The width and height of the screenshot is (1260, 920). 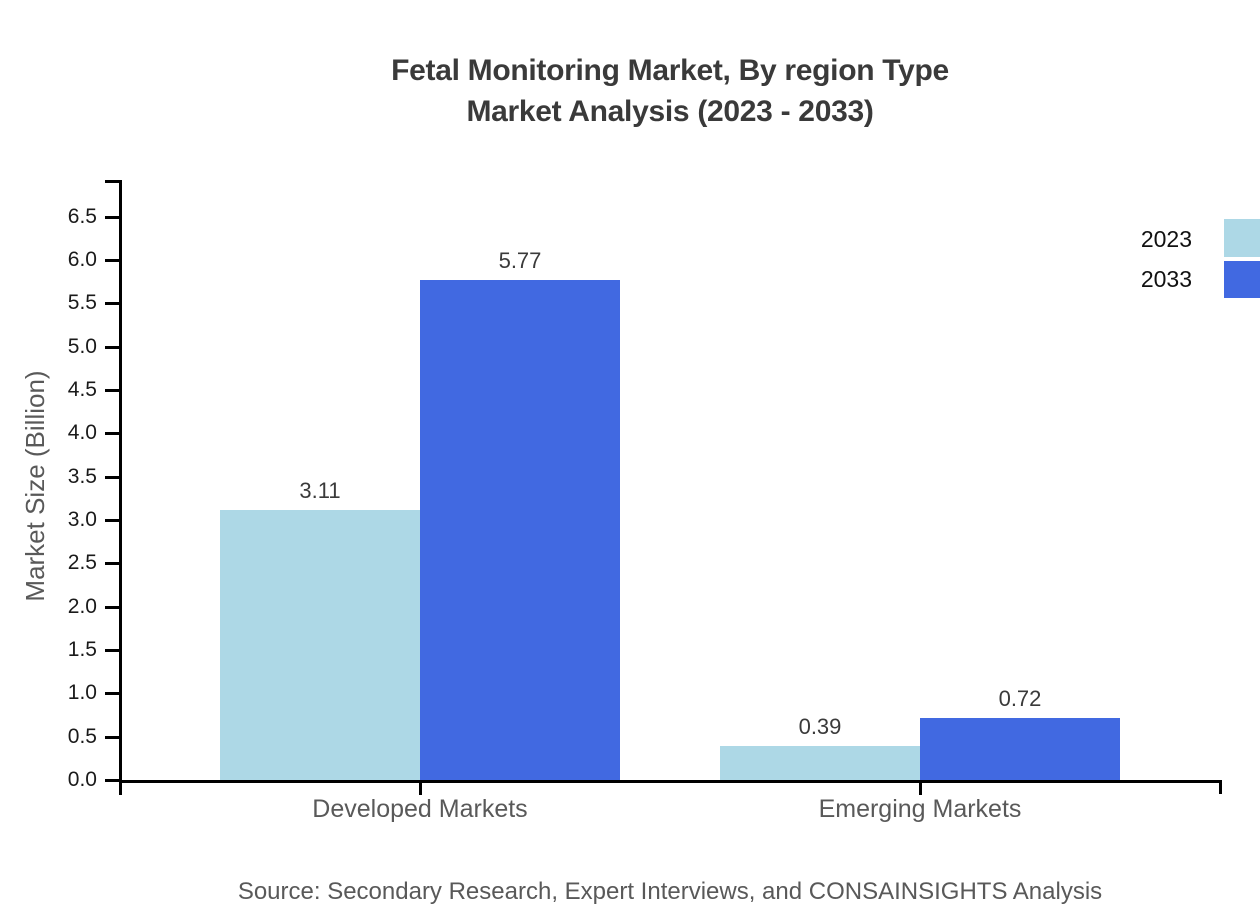 I want to click on y-tick-mark-3.5, so click(x=112, y=477).